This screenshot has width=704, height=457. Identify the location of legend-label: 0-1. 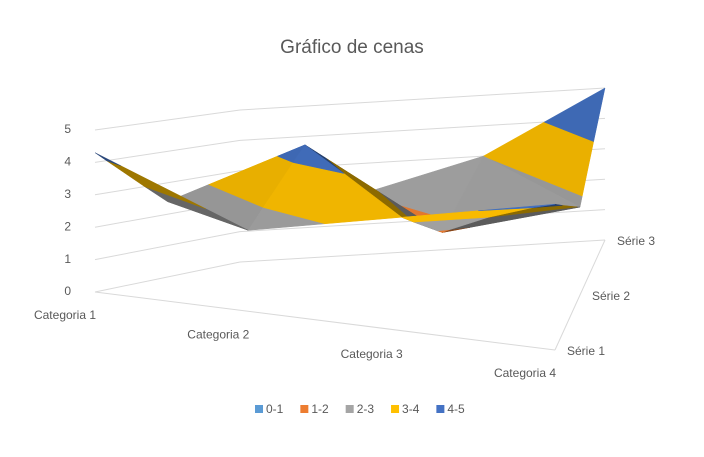
(275, 409).